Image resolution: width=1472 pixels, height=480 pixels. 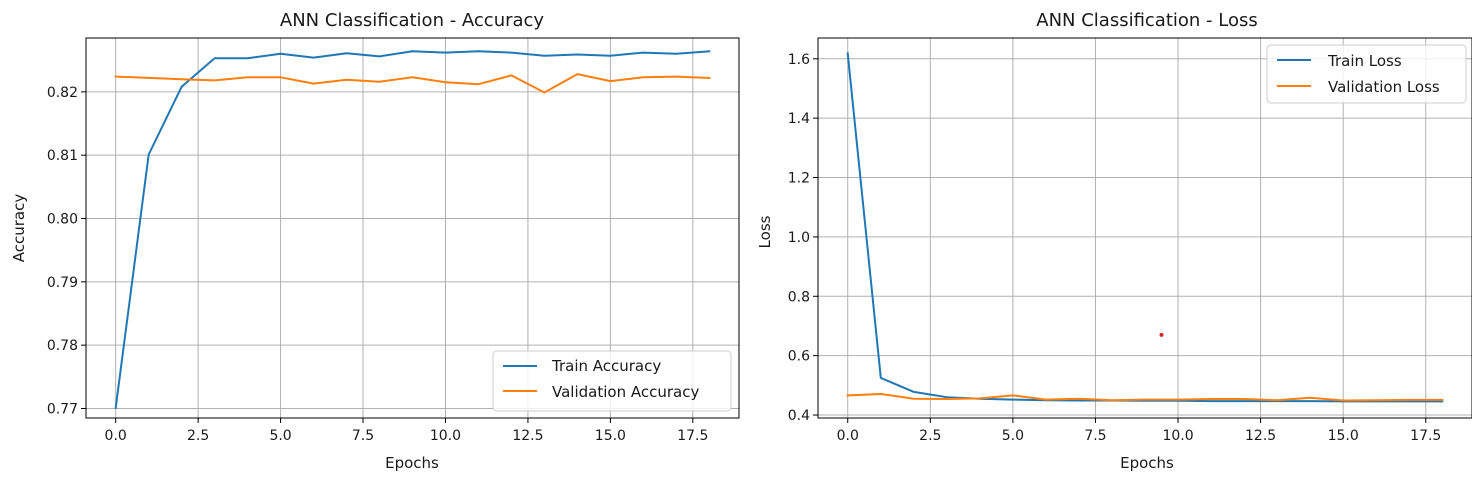 What do you see at coordinates (1384, 87) in the screenshot?
I see `legend-label-validation-loss: Validation Loss` at bounding box center [1384, 87].